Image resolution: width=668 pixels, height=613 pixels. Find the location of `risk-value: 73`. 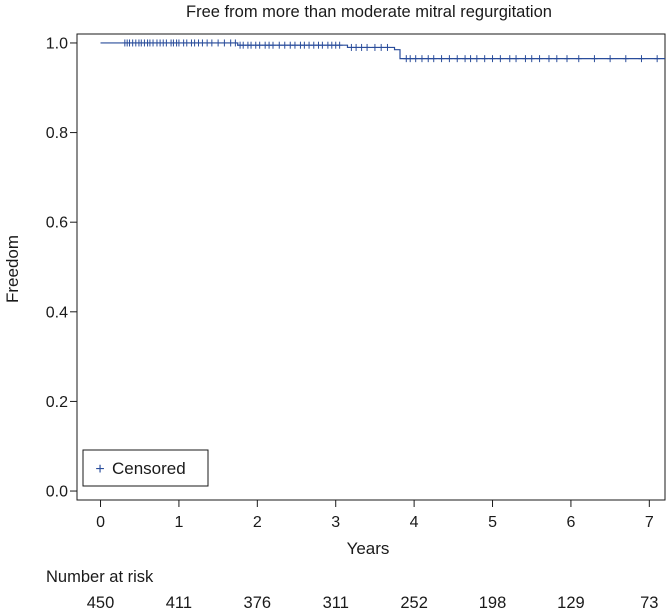

risk-value: 73 is located at coordinates (649, 603).